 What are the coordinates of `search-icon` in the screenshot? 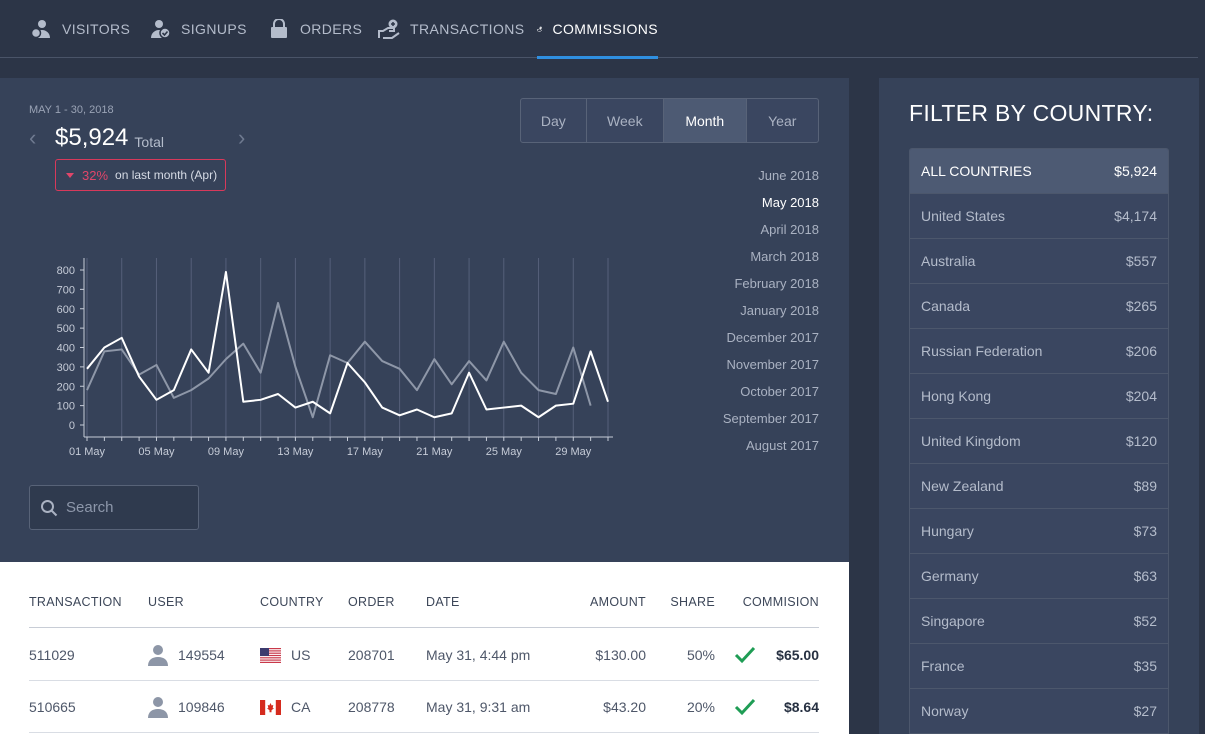 It's located at (49, 507).